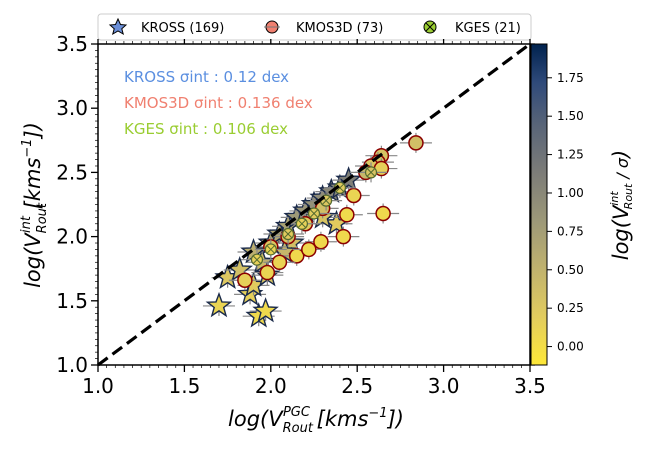 This screenshot has width=650, height=450. I want to click on colorbar-tick-label: 1.50, so click(570, 116).